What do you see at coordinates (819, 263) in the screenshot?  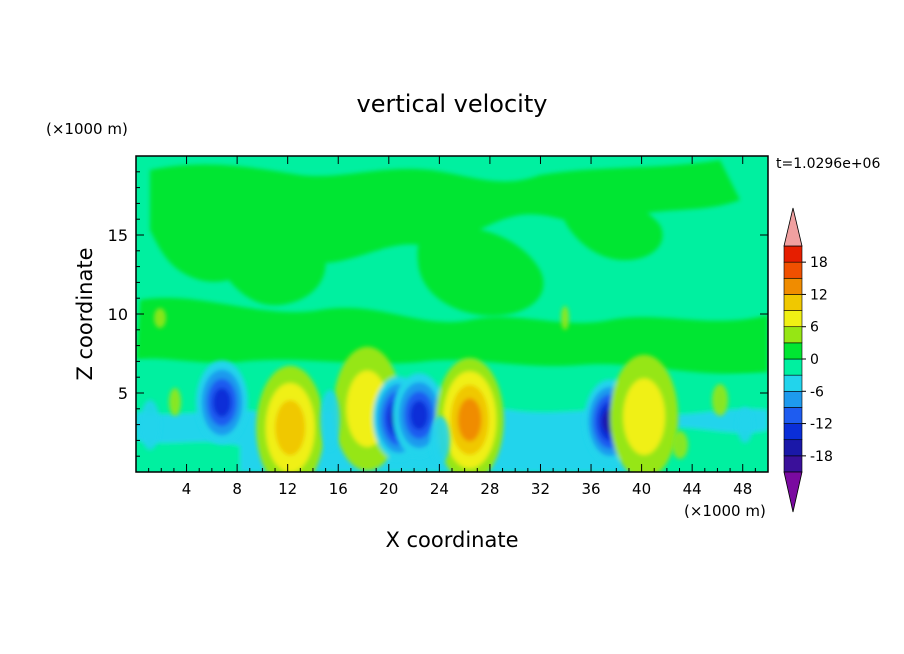 I see `colorbar-tick-label: 18` at bounding box center [819, 263].